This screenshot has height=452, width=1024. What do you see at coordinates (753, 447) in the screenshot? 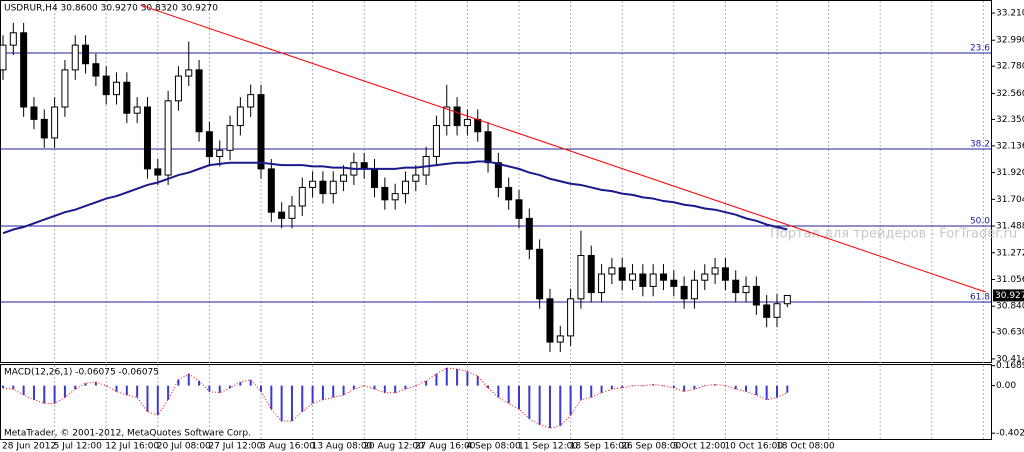
I see `x-tick-label: 10 Oct 16:00` at bounding box center [753, 447].